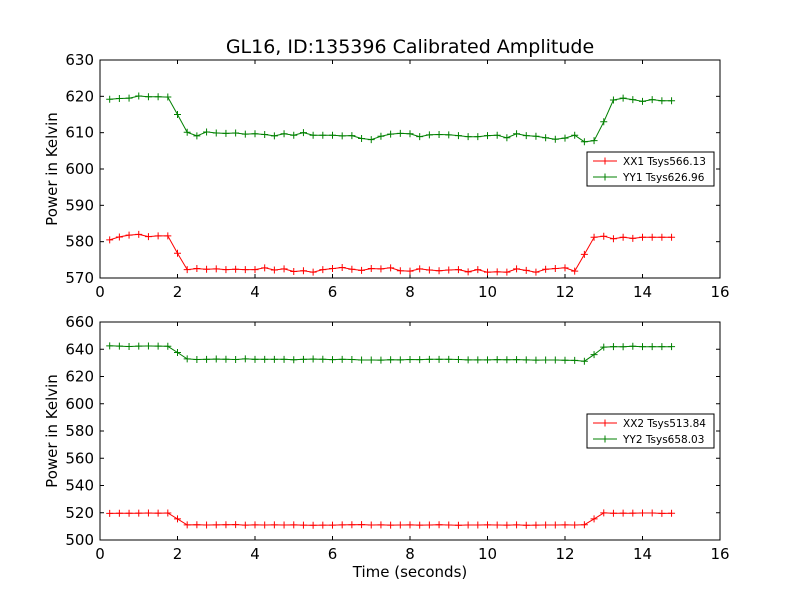 This screenshot has width=800, height=604. I want to click on legend: XX1 Tsys566.13 YY1 Tsys626.96, so click(650, 169).